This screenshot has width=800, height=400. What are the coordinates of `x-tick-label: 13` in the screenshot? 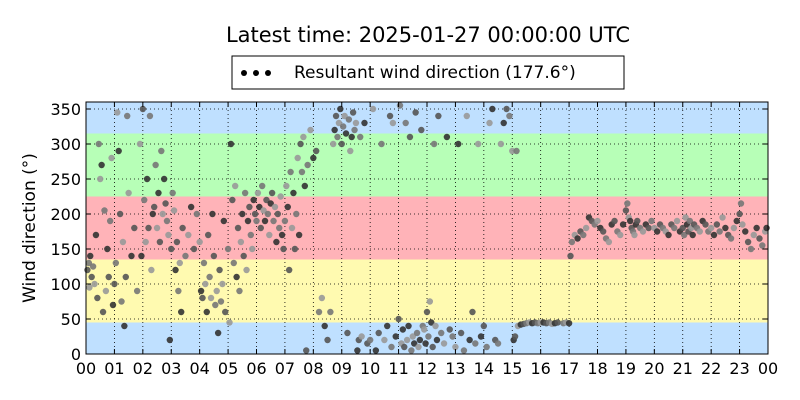 It's located at (455, 368).